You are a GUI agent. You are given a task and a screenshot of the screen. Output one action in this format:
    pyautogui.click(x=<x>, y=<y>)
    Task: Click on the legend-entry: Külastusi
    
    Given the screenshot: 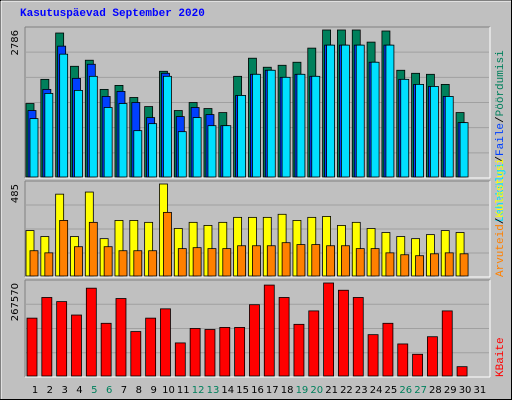 What is the action you would take?
    pyautogui.click(x=501, y=188)
    